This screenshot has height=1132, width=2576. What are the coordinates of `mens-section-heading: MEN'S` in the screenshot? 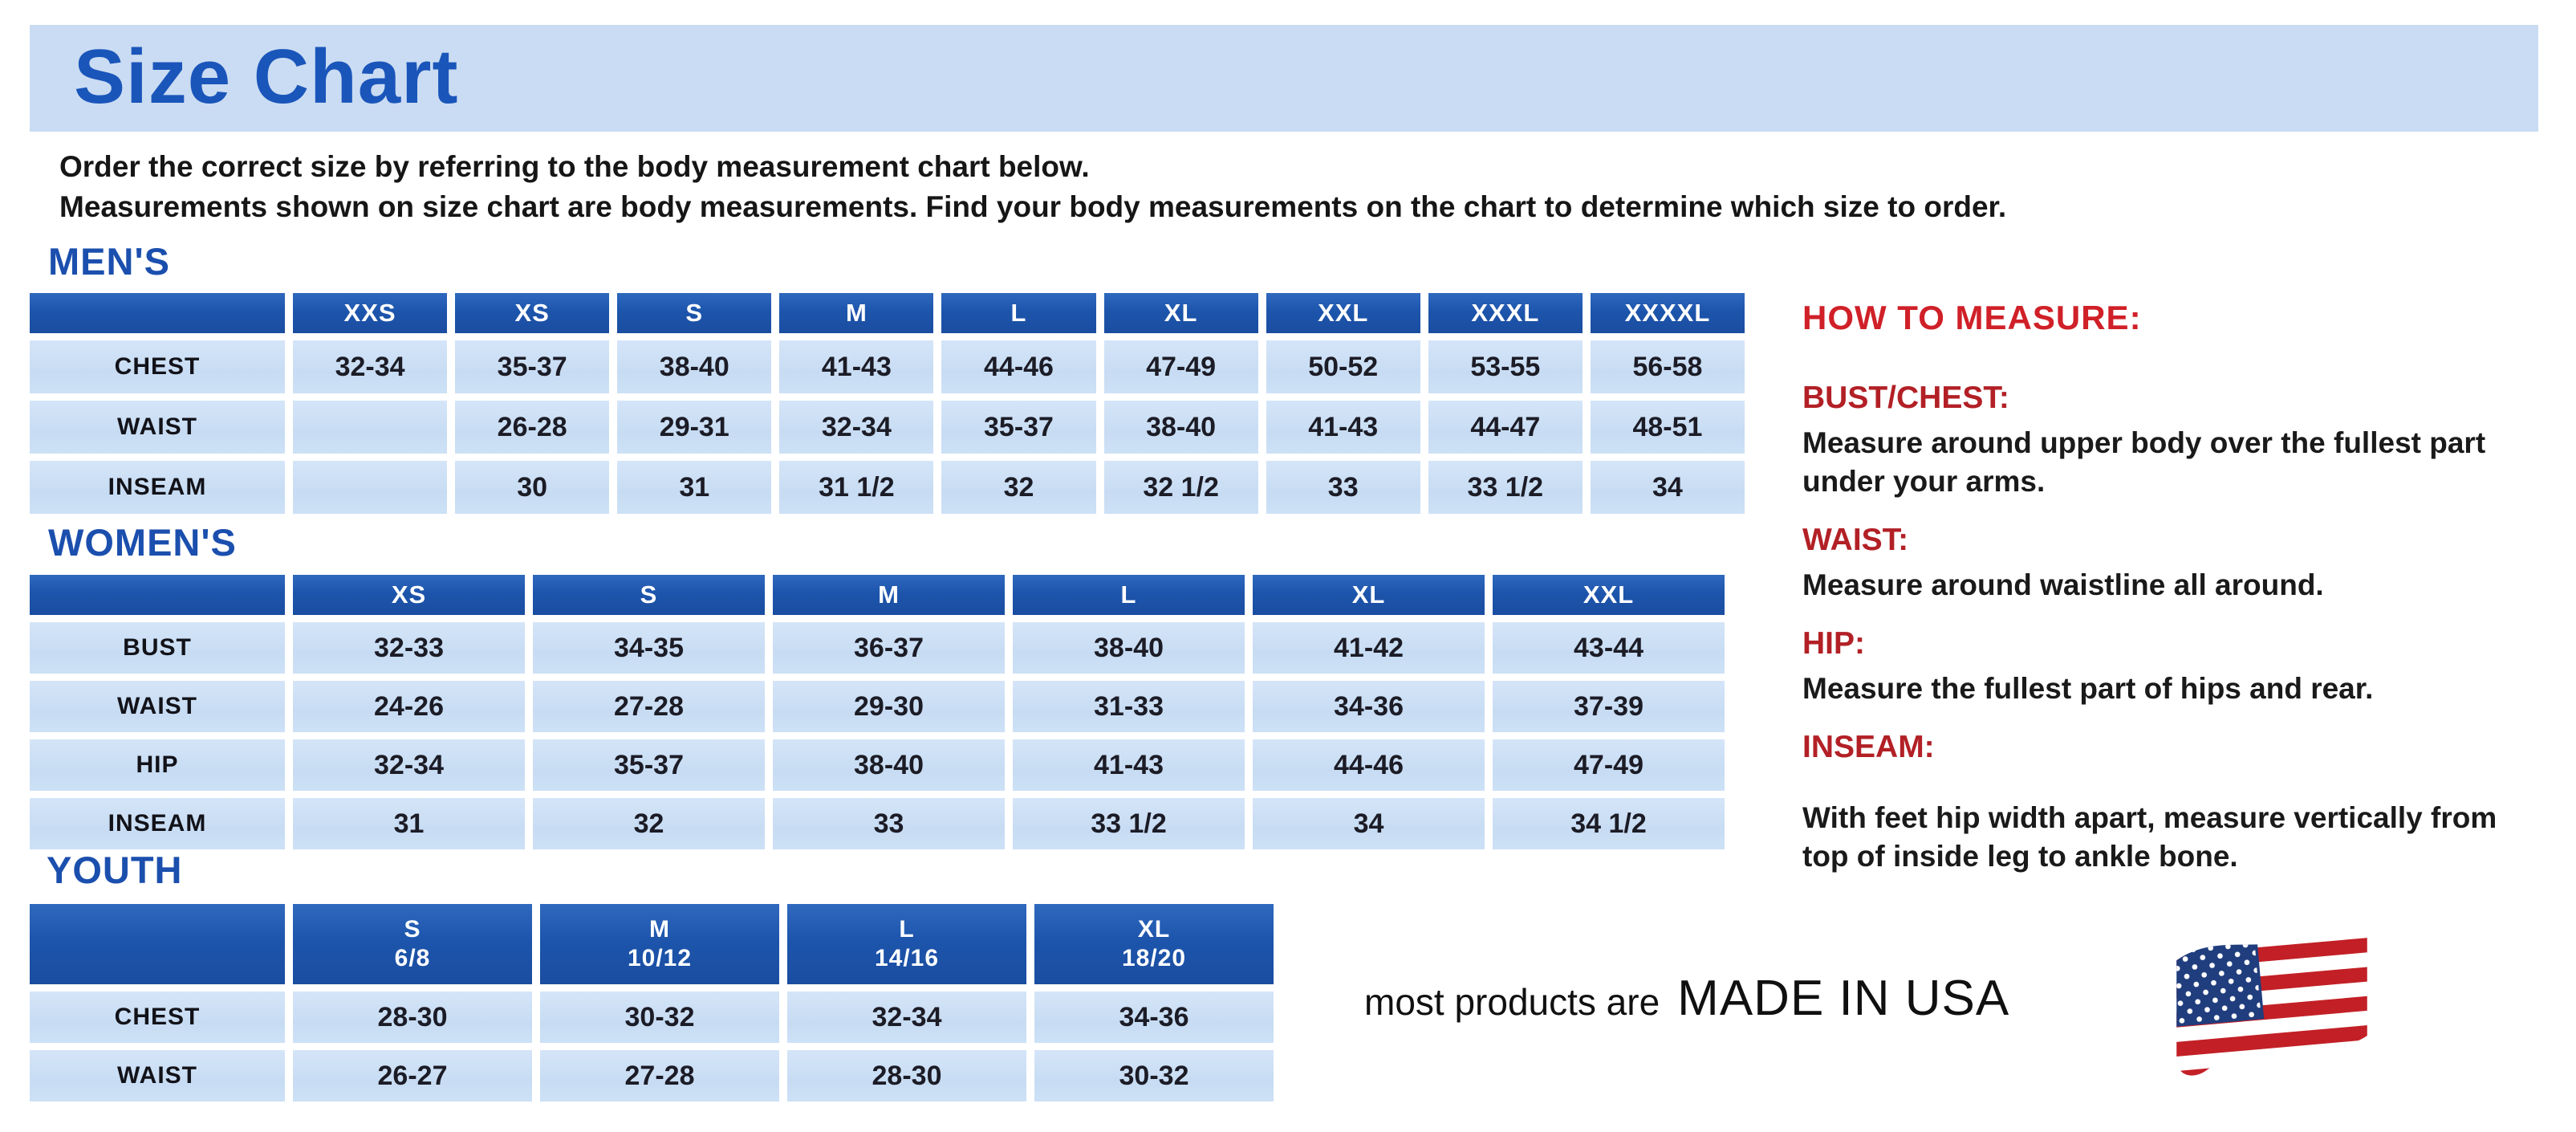 It's located at (109, 261).